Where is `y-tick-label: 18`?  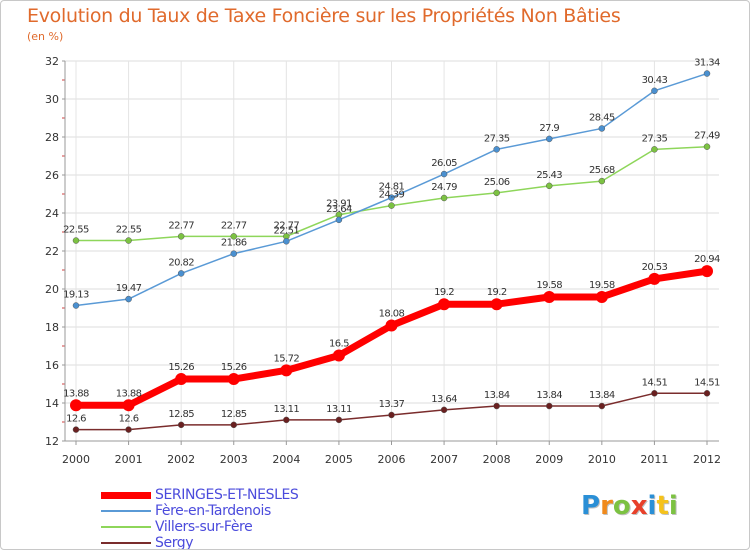
y-tick-label: 18 is located at coordinates (52, 327).